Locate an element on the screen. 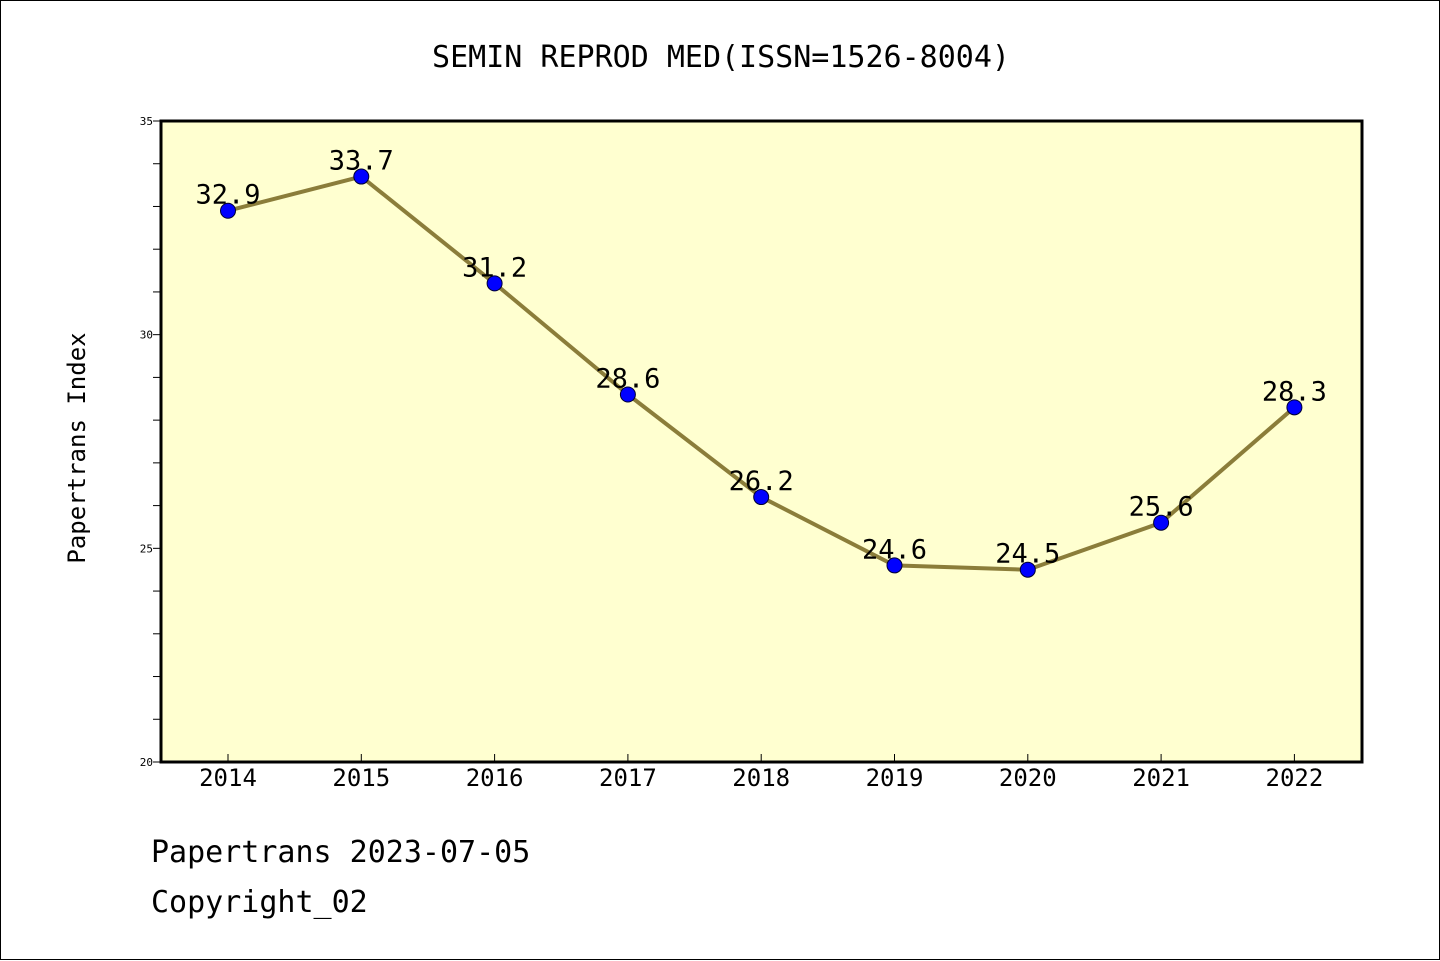 The width and height of the screenshot is (1440, 961). data-label: 24.5 is located at coordinates (1027, 554).